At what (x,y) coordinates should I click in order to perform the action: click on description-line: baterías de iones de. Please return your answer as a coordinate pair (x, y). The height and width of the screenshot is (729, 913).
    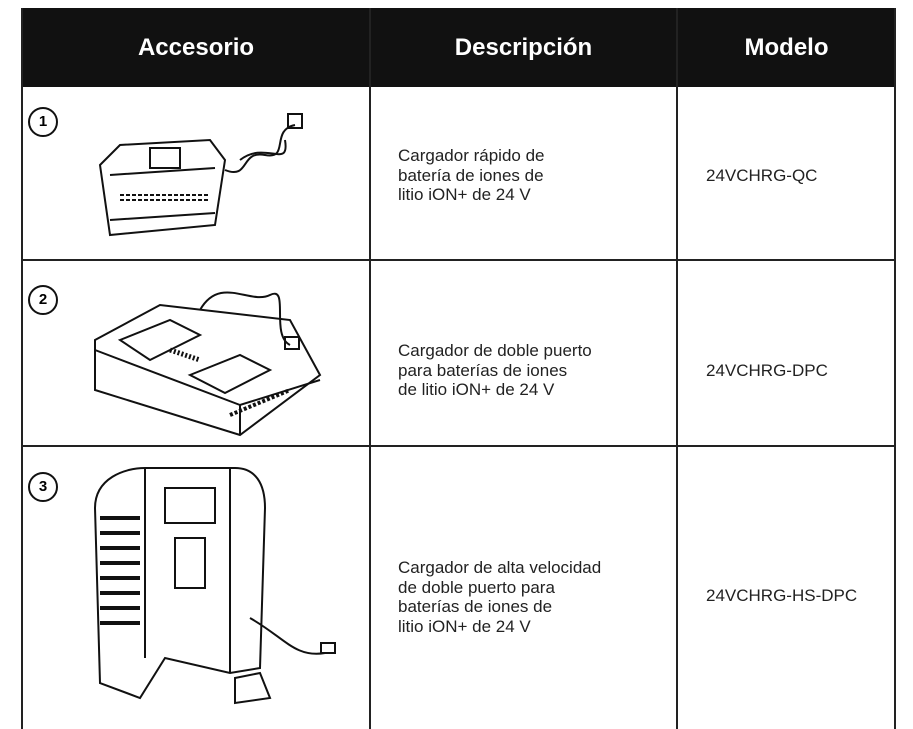
    Looking at the image, I should click on (475, 606).